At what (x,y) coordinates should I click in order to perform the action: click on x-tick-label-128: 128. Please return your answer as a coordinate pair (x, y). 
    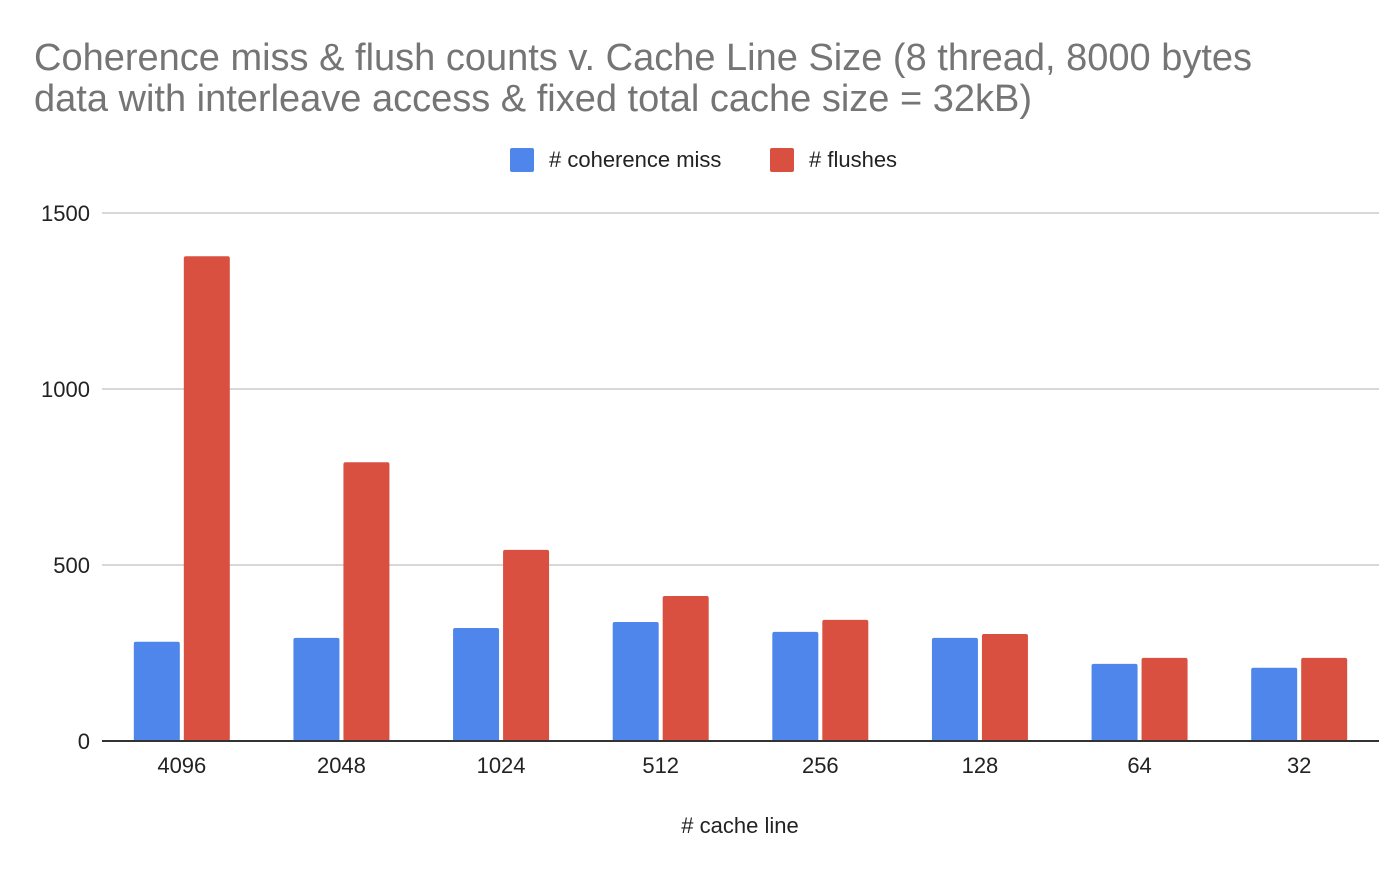
    Looking at the image, I should click on (980, 765).